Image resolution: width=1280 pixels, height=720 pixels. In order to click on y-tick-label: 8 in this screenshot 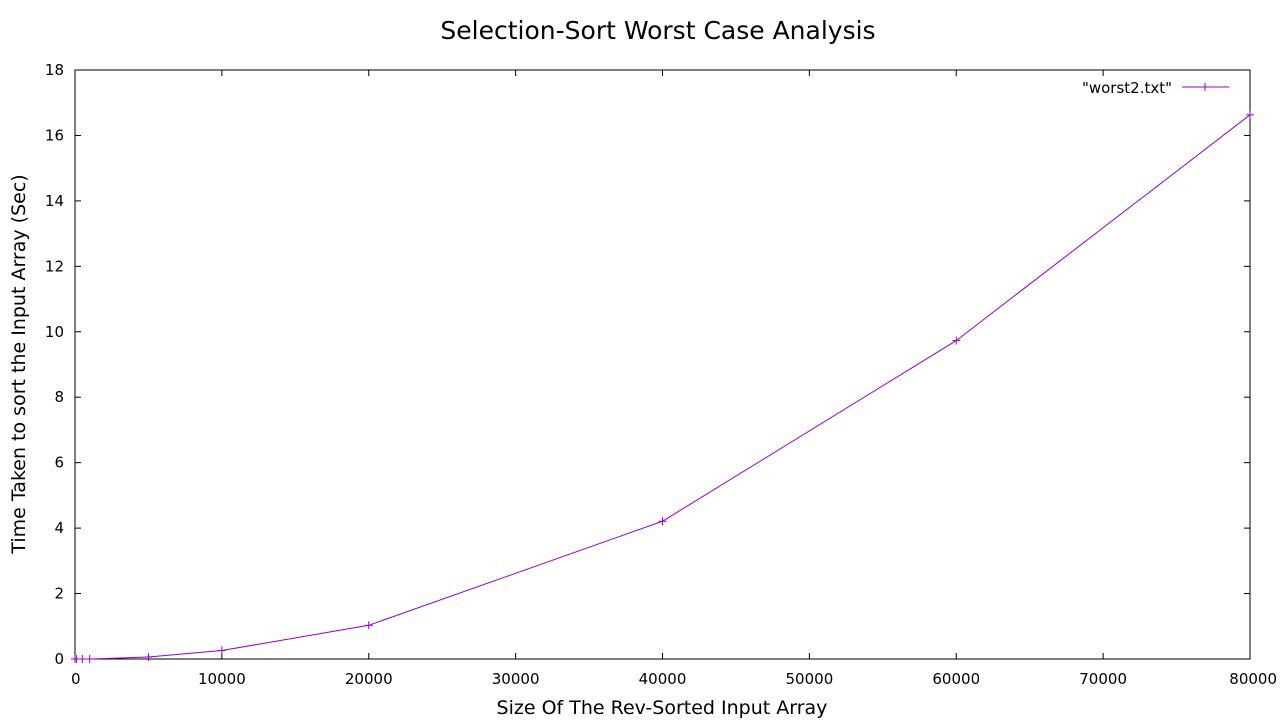, I will do `click(59, 397)`.